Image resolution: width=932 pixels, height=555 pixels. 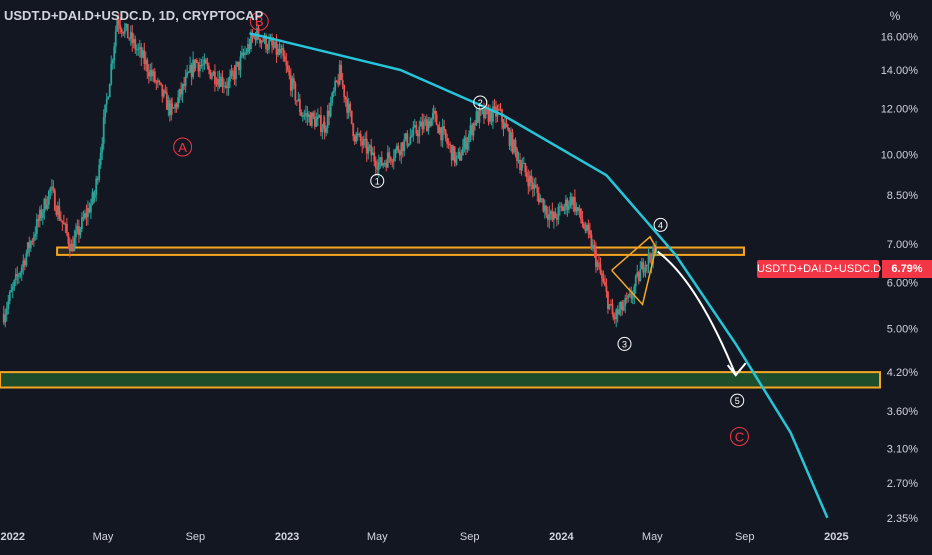 What do you see at coordinates (561, 537) in the screenshot?
I see `x-tick-label: 2024` at bounding box center [561, 537].